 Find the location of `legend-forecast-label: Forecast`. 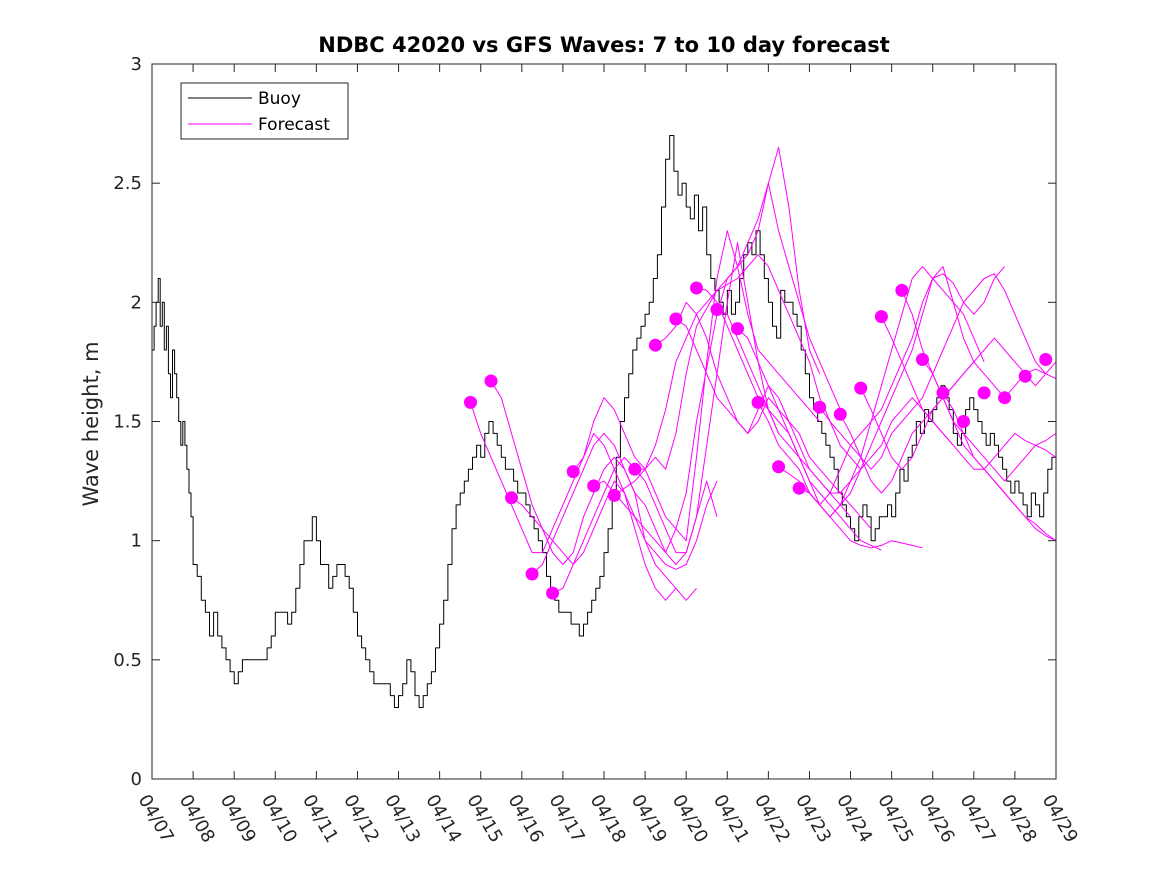

legend-forecast-label: Forecast is located at coordinates (294, 125).